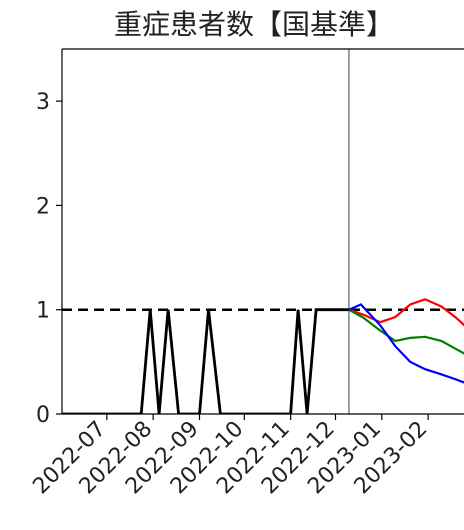 The image size is (464, 530). I want to click on y-tick-label: 0, so click(43, 415).